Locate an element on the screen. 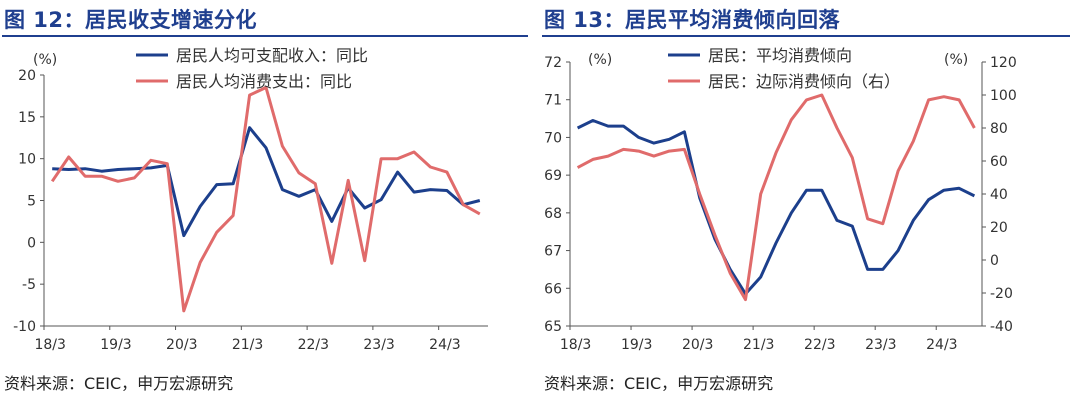 The height and width of the screenshot is (400, 1080). y-tick-label: 5 is located at coordinates (31, 202).